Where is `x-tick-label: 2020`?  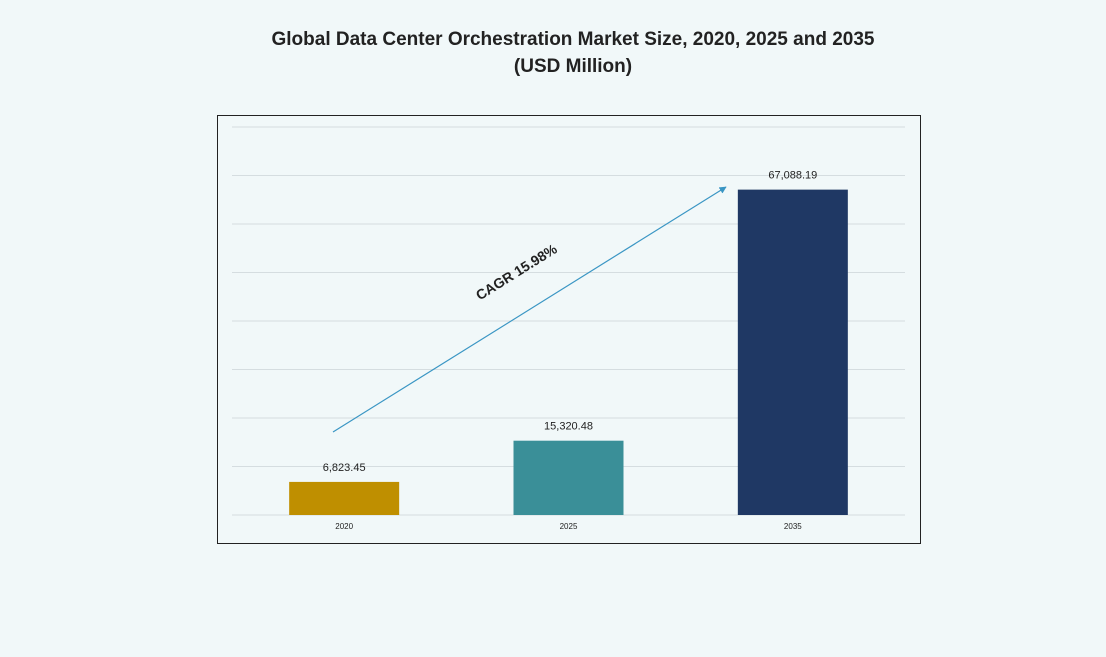
x-tick-label: 2020 is located at coordinates (344, 526).